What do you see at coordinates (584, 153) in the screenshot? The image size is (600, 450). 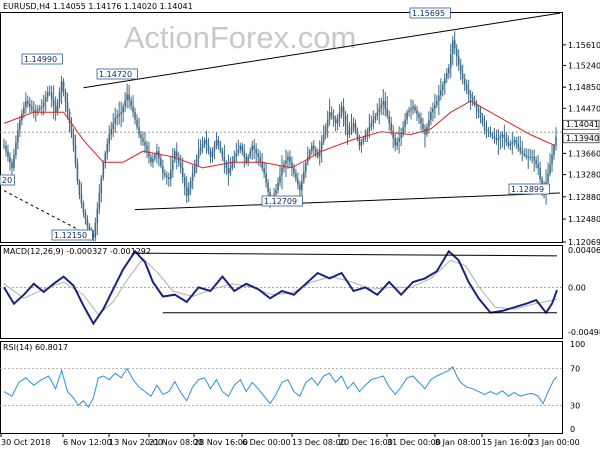 I see `y-tick-label: 1.13660` at bounding box center [584, 153].